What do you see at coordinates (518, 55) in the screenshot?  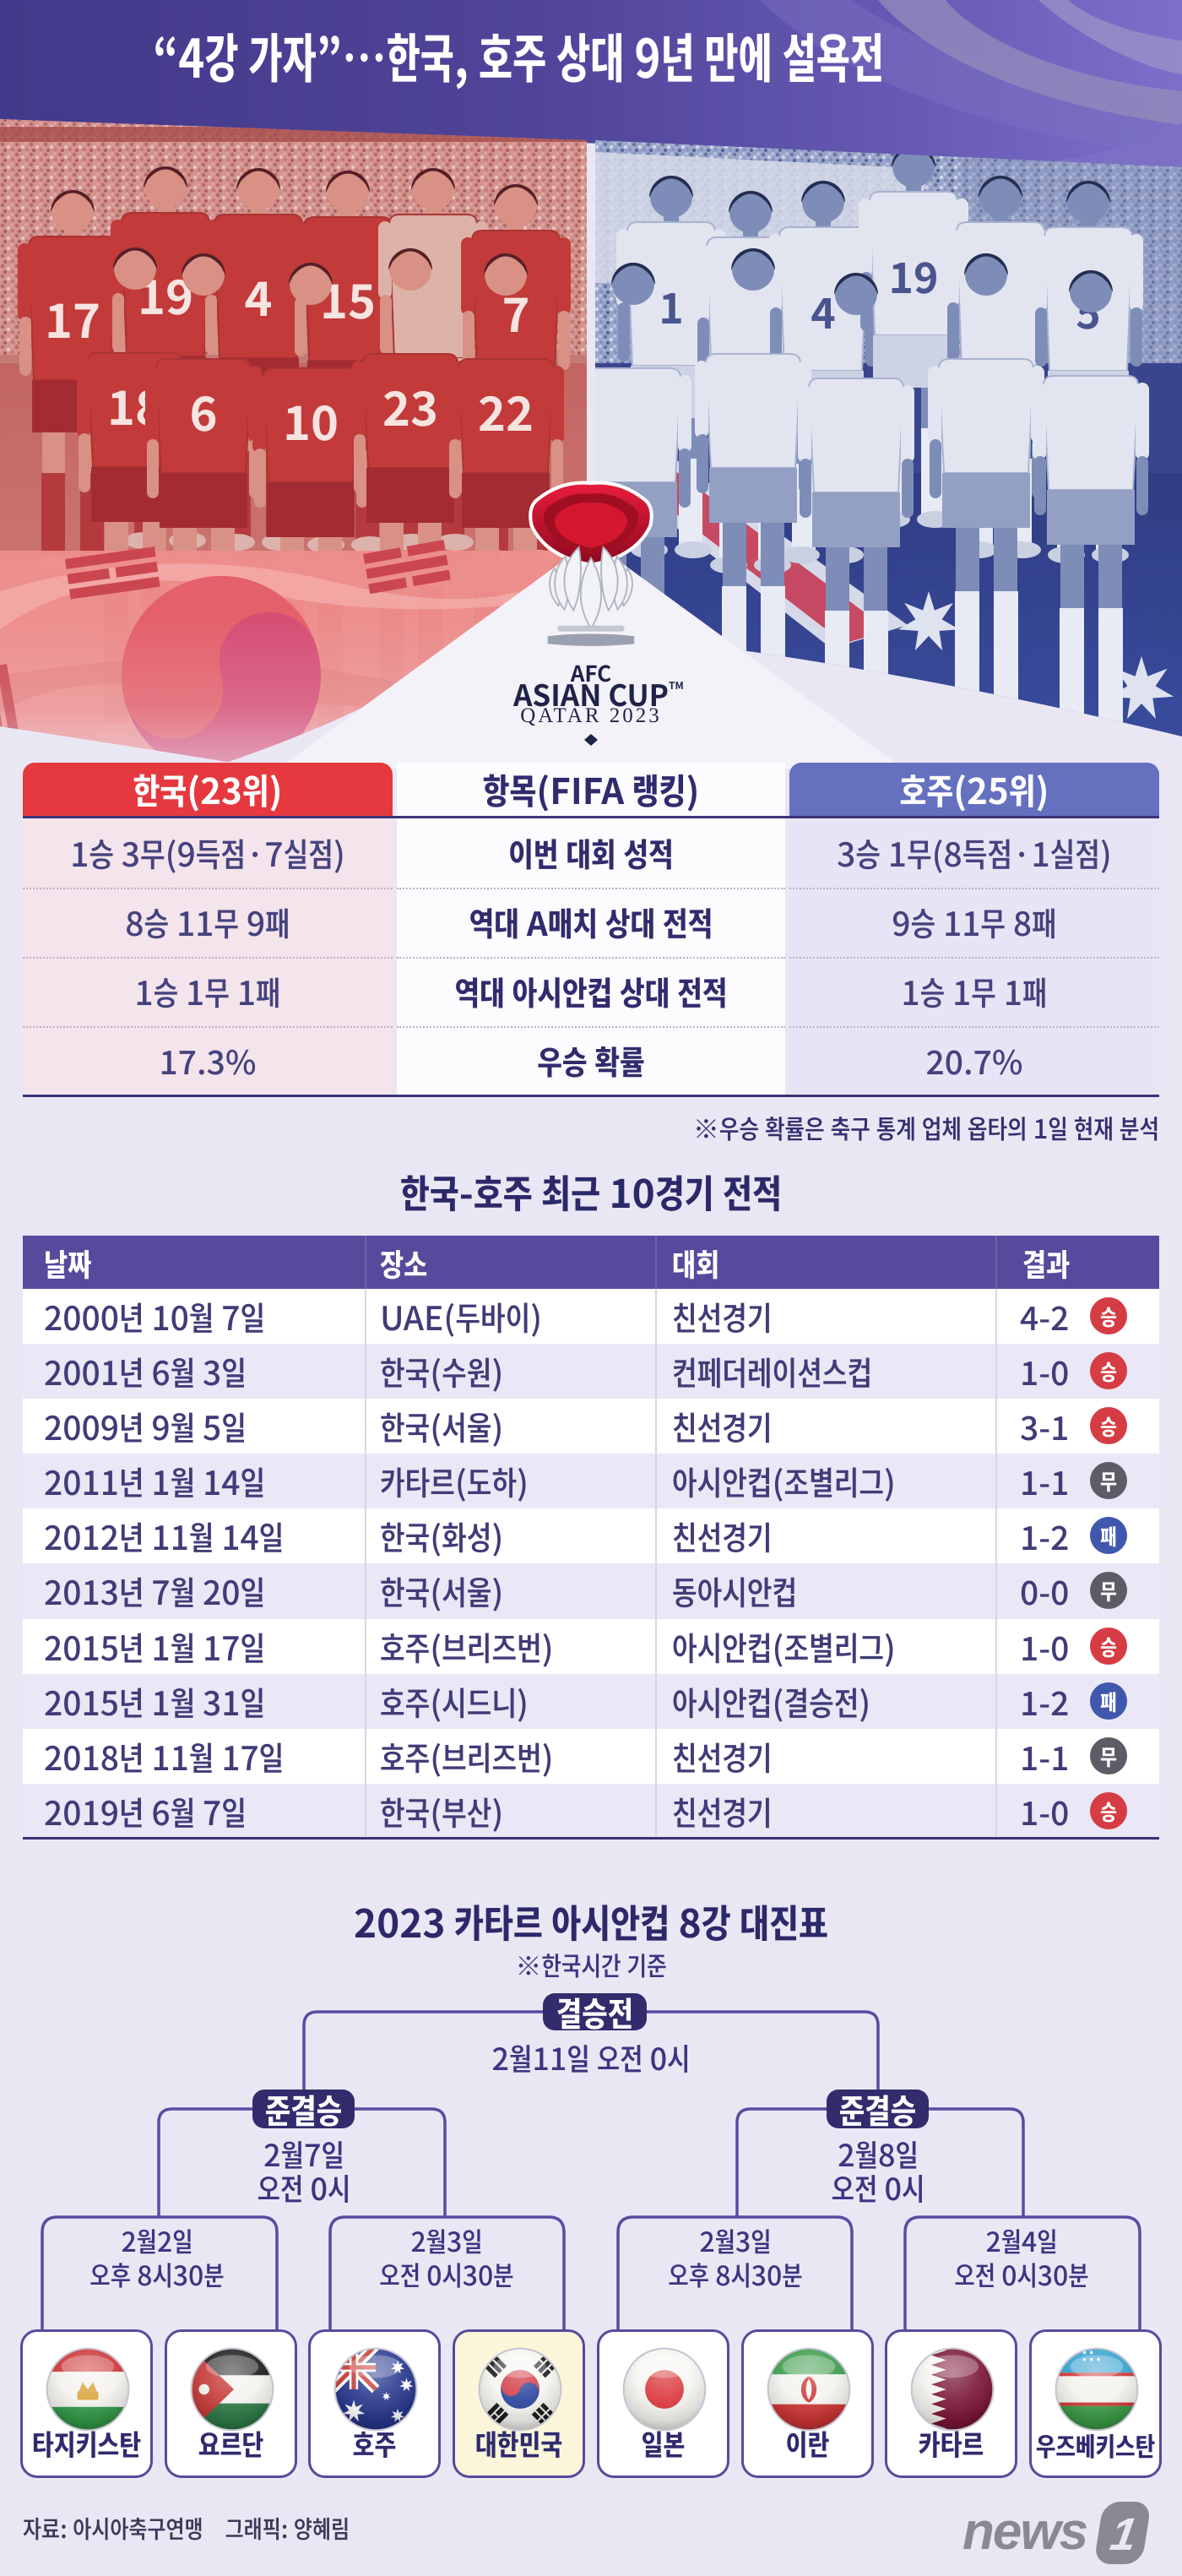 I see `svg-text: “4강 가자”⋯한국, 호주 상대 9년 만에 설욕전` at bounding box center [518, 55].